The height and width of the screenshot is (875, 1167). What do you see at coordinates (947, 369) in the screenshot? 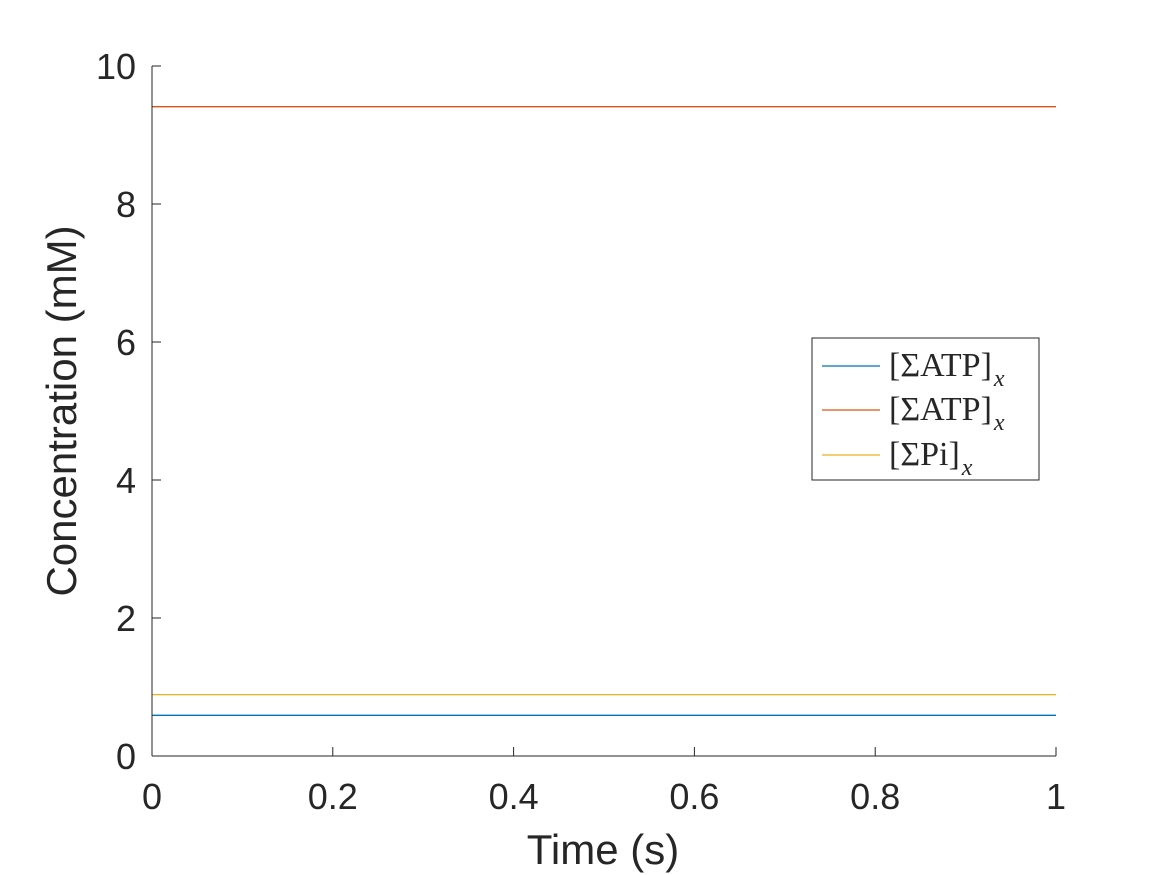
I see `legend-label-1: [ΣATP]x` at bounding box center [947, 369].